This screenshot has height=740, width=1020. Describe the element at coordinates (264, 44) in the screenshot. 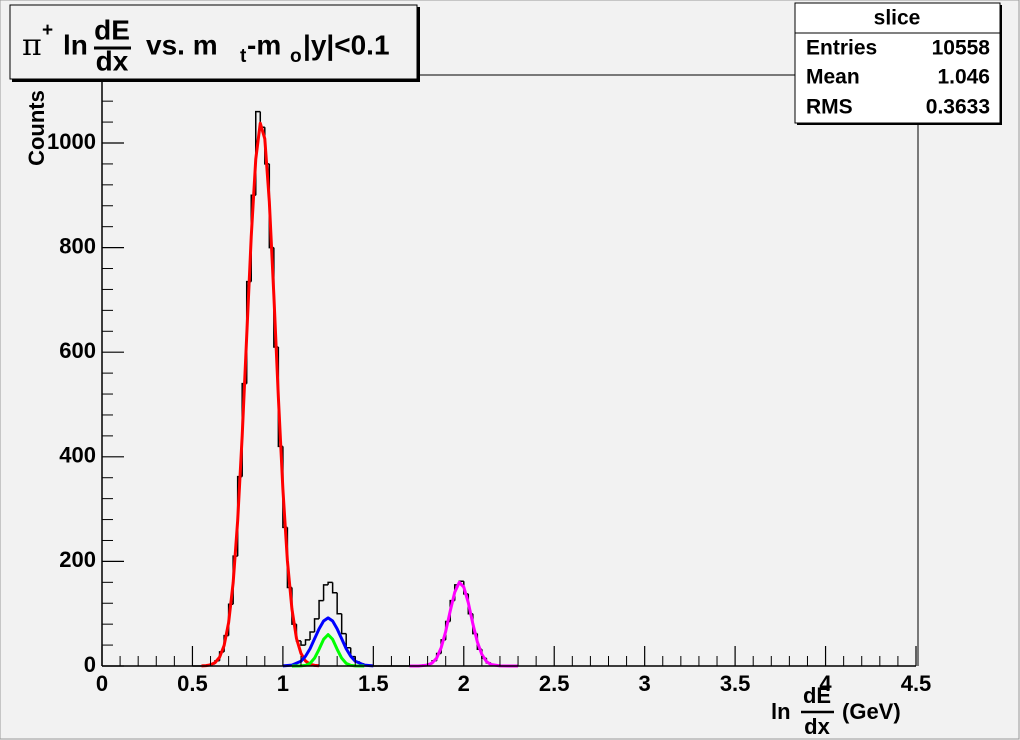

I see `title-part: -m` at that location.